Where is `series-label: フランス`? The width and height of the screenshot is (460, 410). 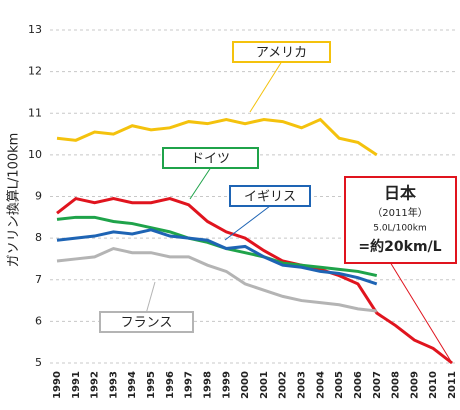
series-label: フランス is located at coordinates (147, 323).